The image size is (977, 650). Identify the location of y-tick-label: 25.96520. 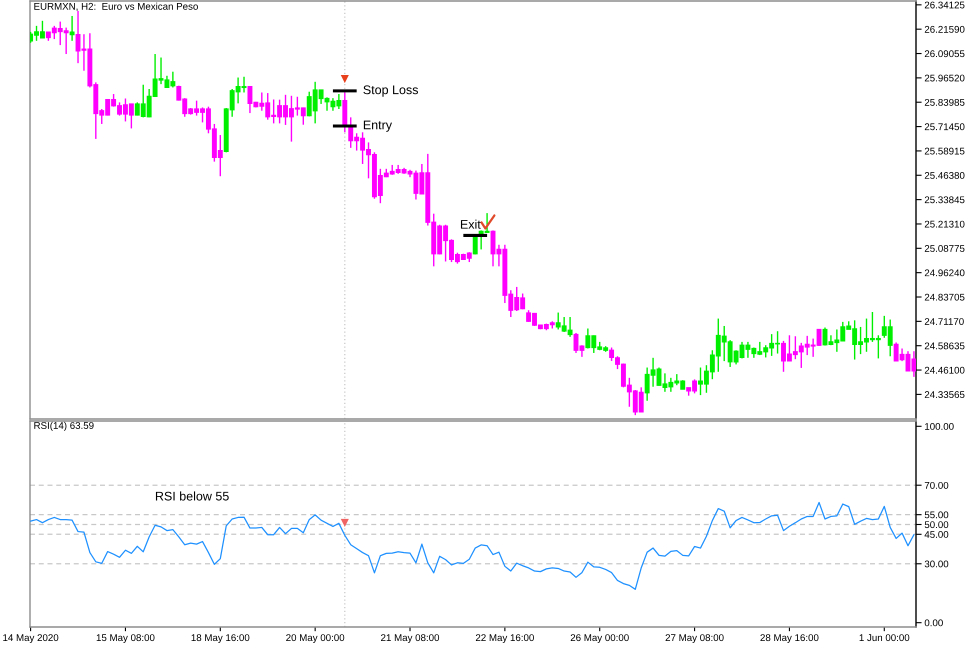
(944, 78).